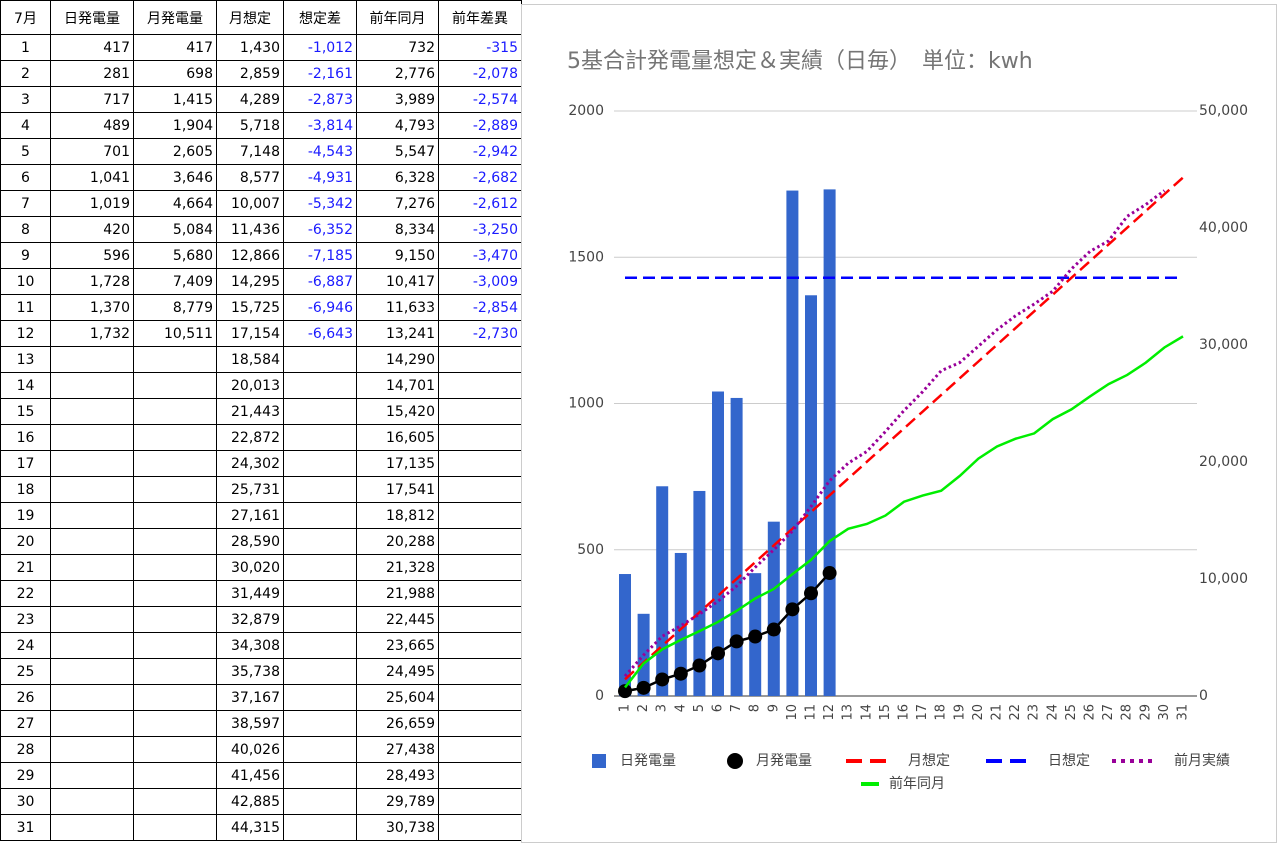 The image size is (1277, 847). I want to click on table-cell: -3,470, so click(480, 255).